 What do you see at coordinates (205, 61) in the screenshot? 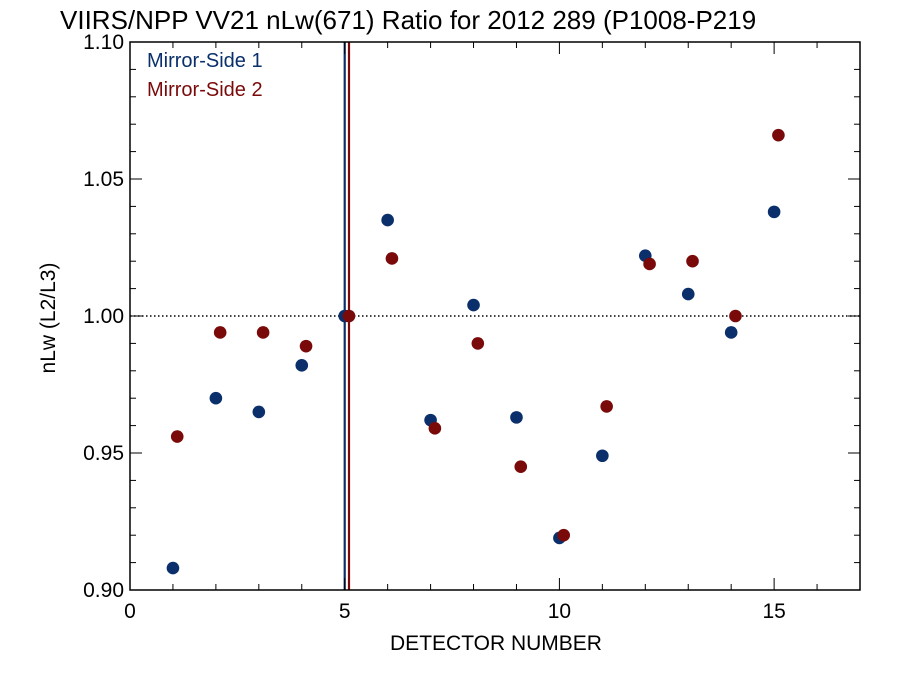
I see `legend-entry-mirror-side-1: Mirror-Side 1` at bounding box center [205, 61].